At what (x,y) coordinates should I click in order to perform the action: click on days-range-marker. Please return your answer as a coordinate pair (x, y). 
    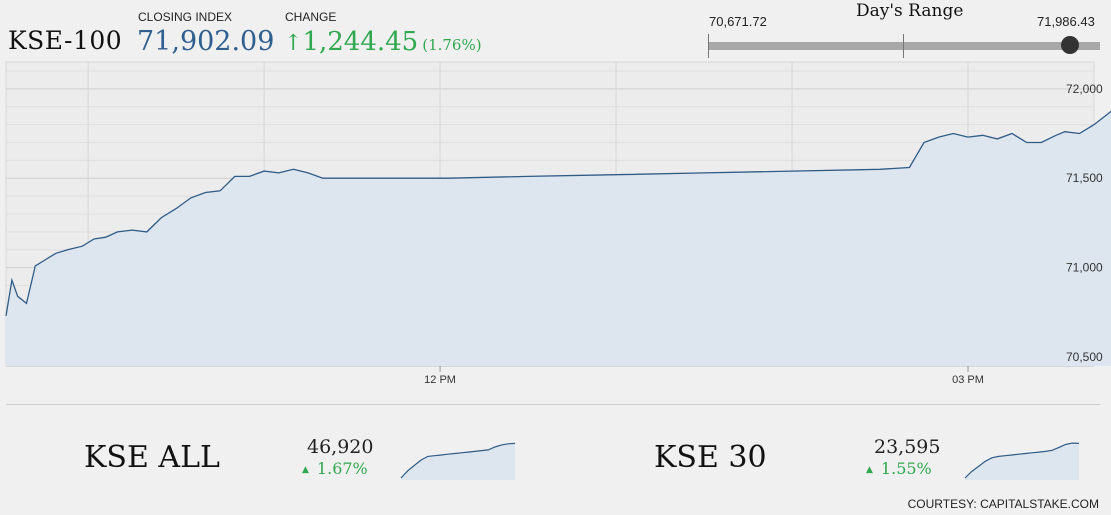
    Looking at the image, I should click on (1069, 45).